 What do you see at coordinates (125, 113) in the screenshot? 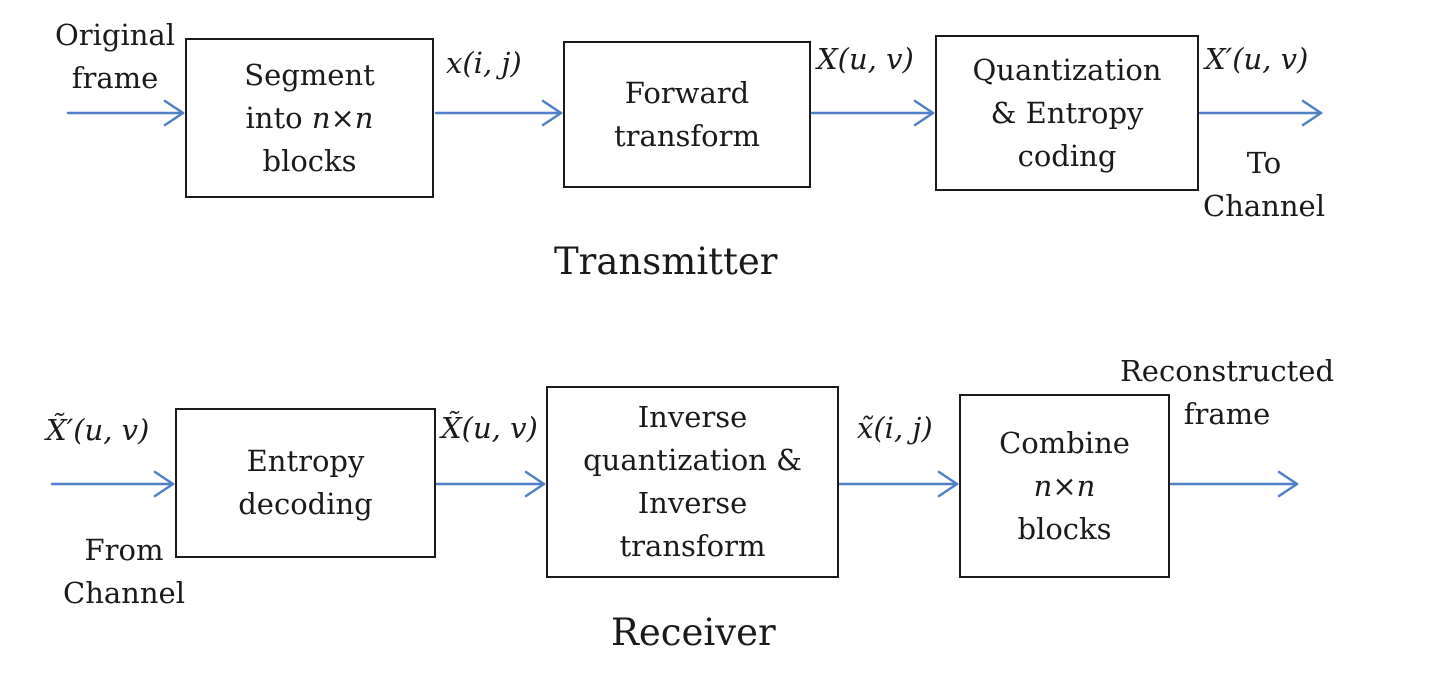
I see `arrow-input-to-segment` at bounding box center [125, 113].